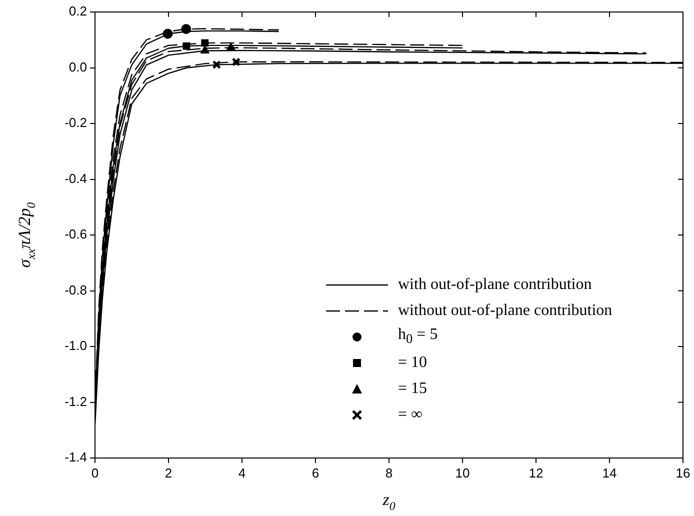  I want to click on y-tick-label: -1.2, so click(75, 401).